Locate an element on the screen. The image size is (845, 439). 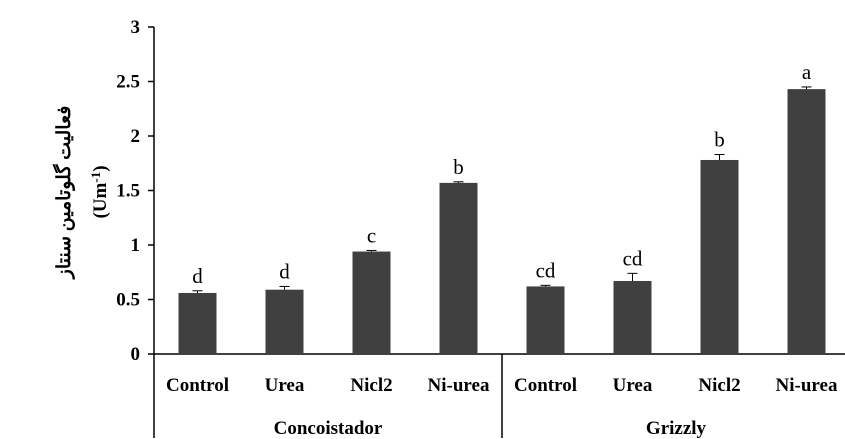
y-axis-title: فعالیت گلوتامین سنتاز is located at coordinates (63, 193).